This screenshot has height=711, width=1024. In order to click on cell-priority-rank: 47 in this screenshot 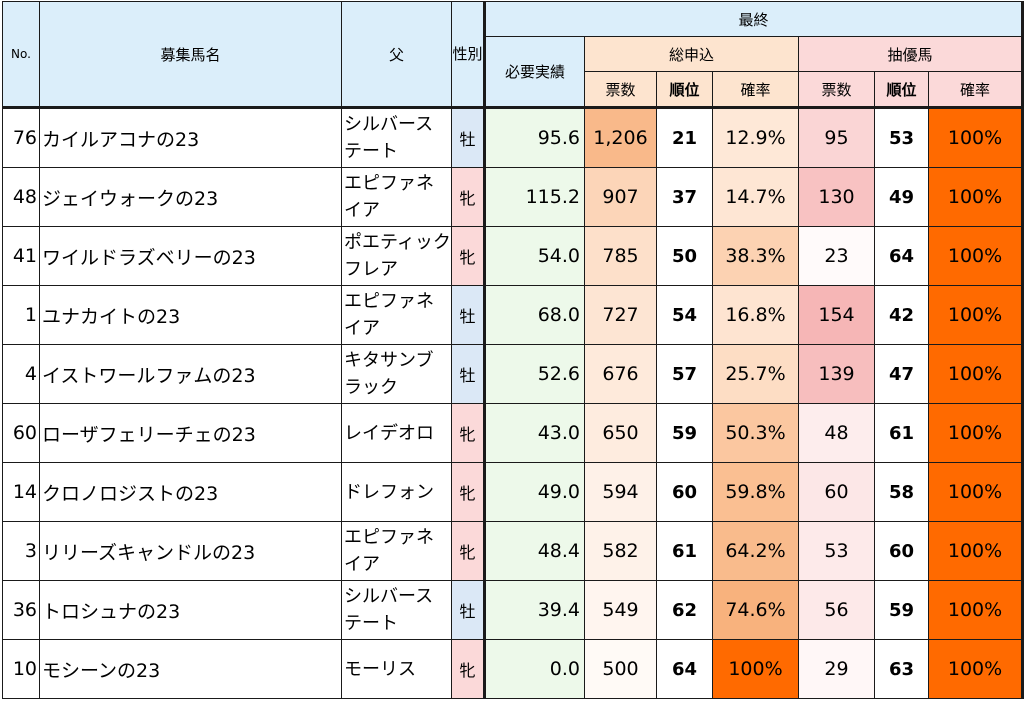, I will do `click(901, 374)`.